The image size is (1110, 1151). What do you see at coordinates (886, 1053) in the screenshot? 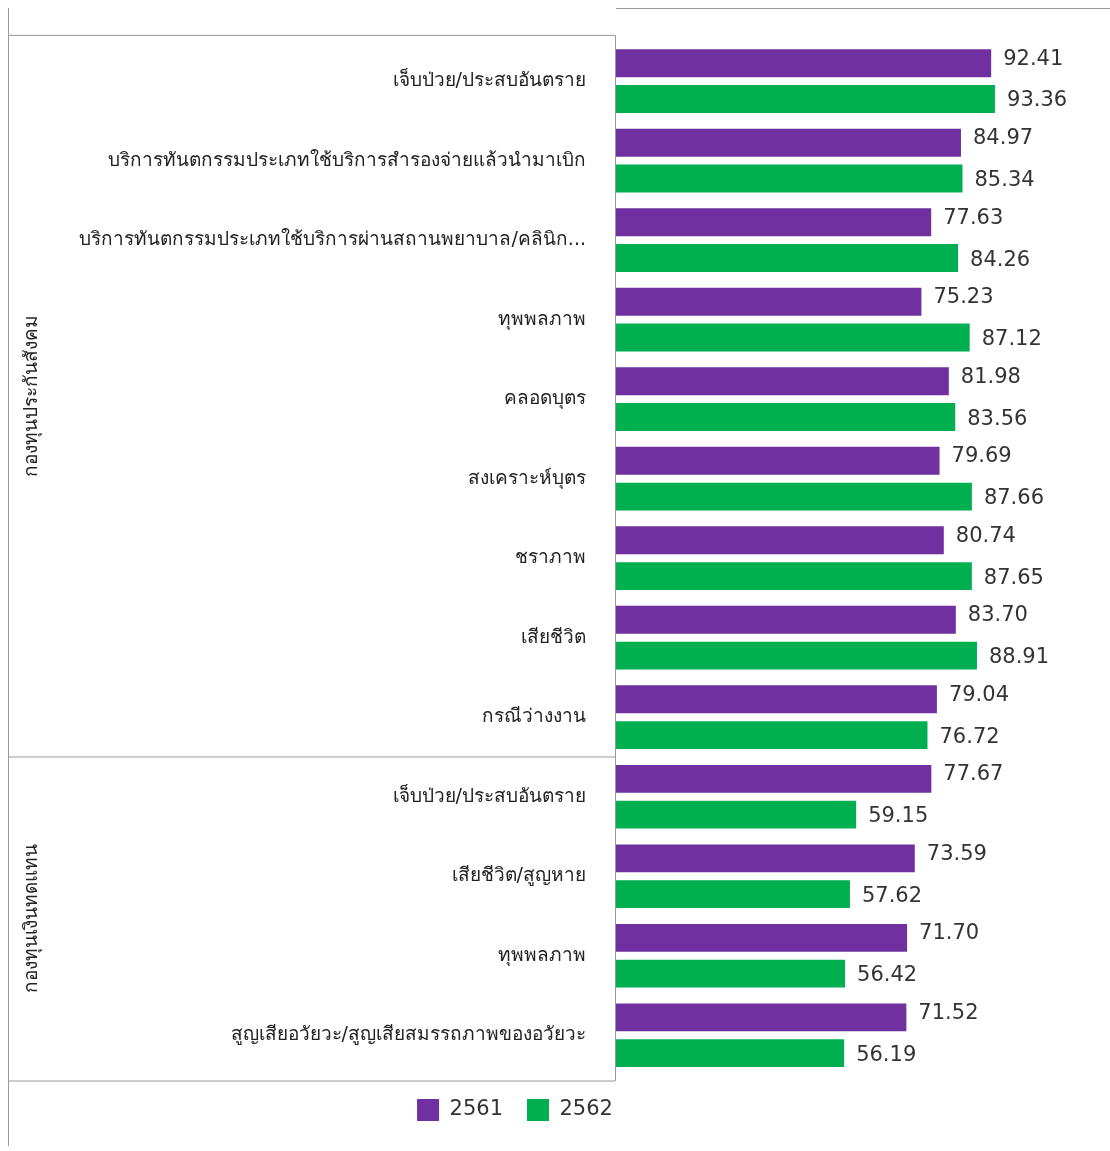
I see `data-label: 56.19` at bounding box center [886, 1053].